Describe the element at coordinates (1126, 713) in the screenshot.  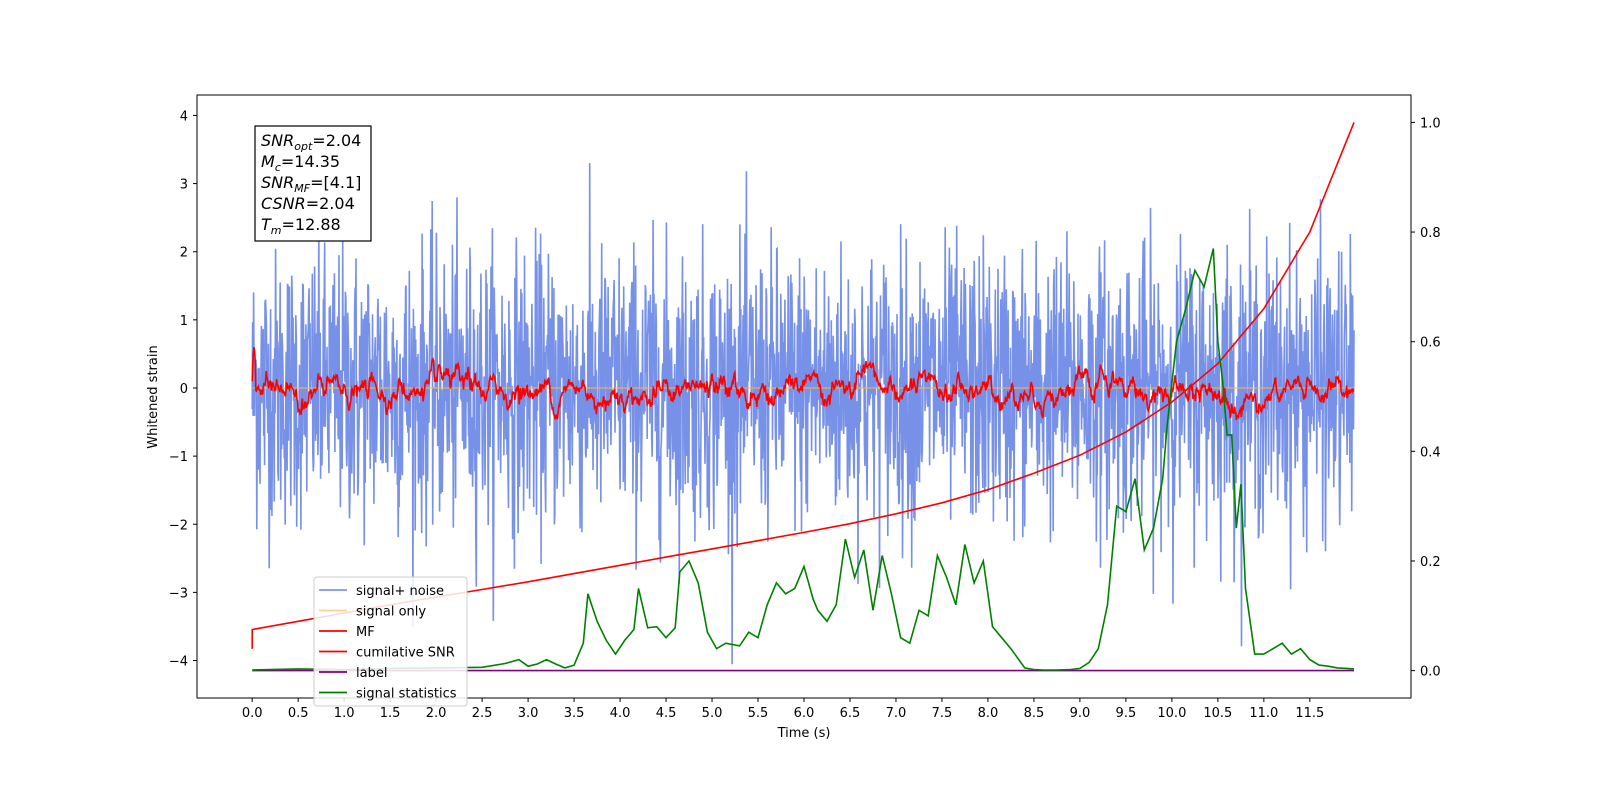
I see `x-tick-label: 9.5` at that location.